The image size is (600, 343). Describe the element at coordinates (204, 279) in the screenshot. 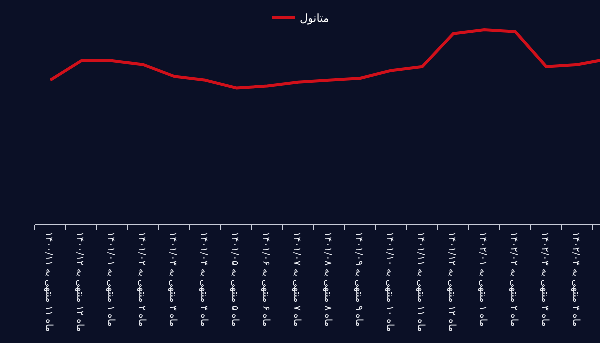

I see `x-tick-label: ماه ۴ منتهی به ۱۴۰۱/۰۴` at that location.